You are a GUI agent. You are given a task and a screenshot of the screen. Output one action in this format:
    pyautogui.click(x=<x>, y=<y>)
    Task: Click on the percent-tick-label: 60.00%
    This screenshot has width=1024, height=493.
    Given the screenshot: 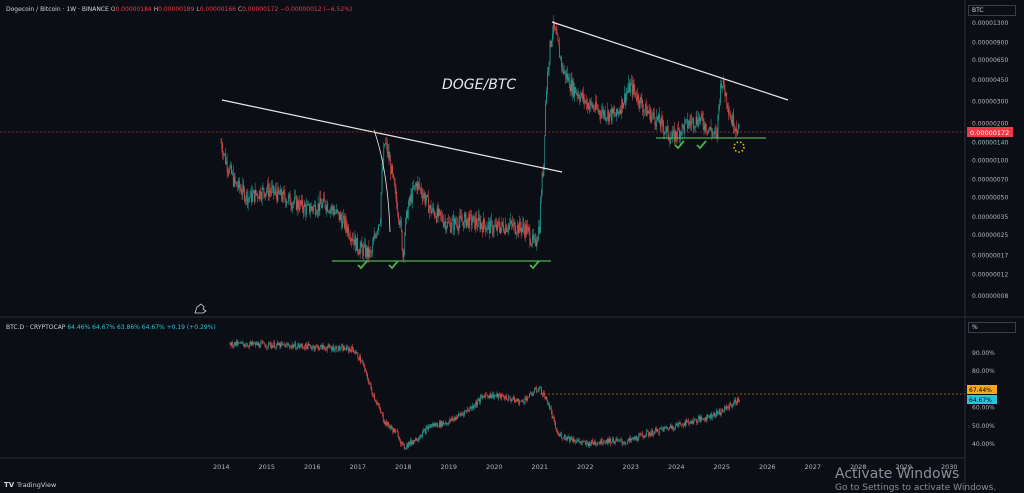 What is the action you would take?
    pyautogui.click(x=983, y=408)
    